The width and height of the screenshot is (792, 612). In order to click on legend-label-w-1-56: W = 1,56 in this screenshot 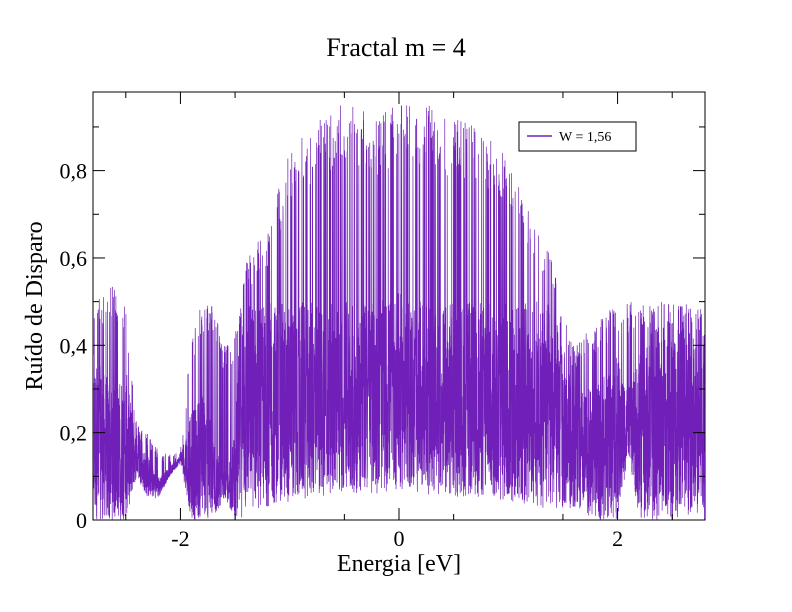, I will do `click(585, 137)`.